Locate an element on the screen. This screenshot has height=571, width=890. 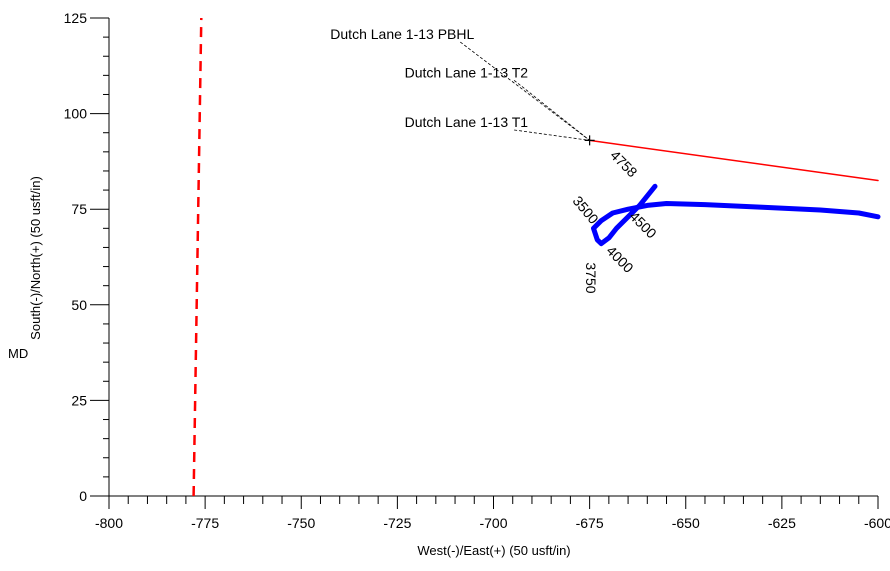
annotation-label: Dutch Lane 1-13 PBHL is located at coordinates (402, 34).